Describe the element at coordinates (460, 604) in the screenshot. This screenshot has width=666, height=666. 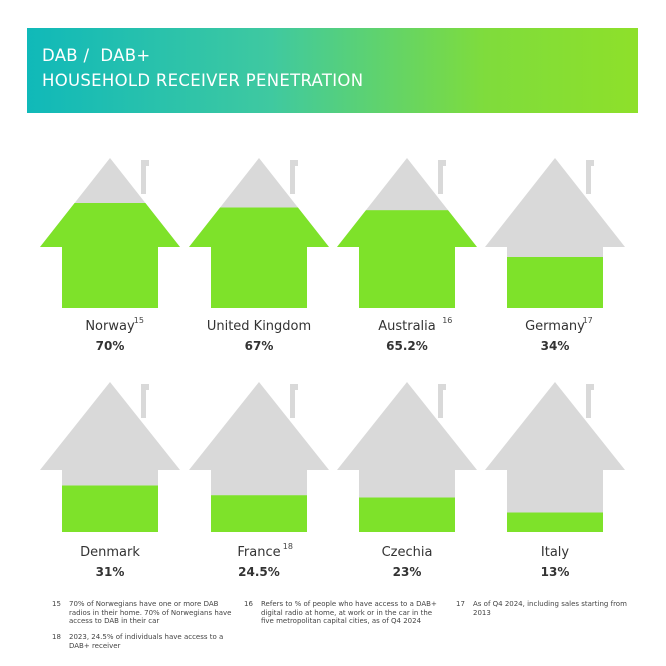
I see `footnote-number: 17` at that location.